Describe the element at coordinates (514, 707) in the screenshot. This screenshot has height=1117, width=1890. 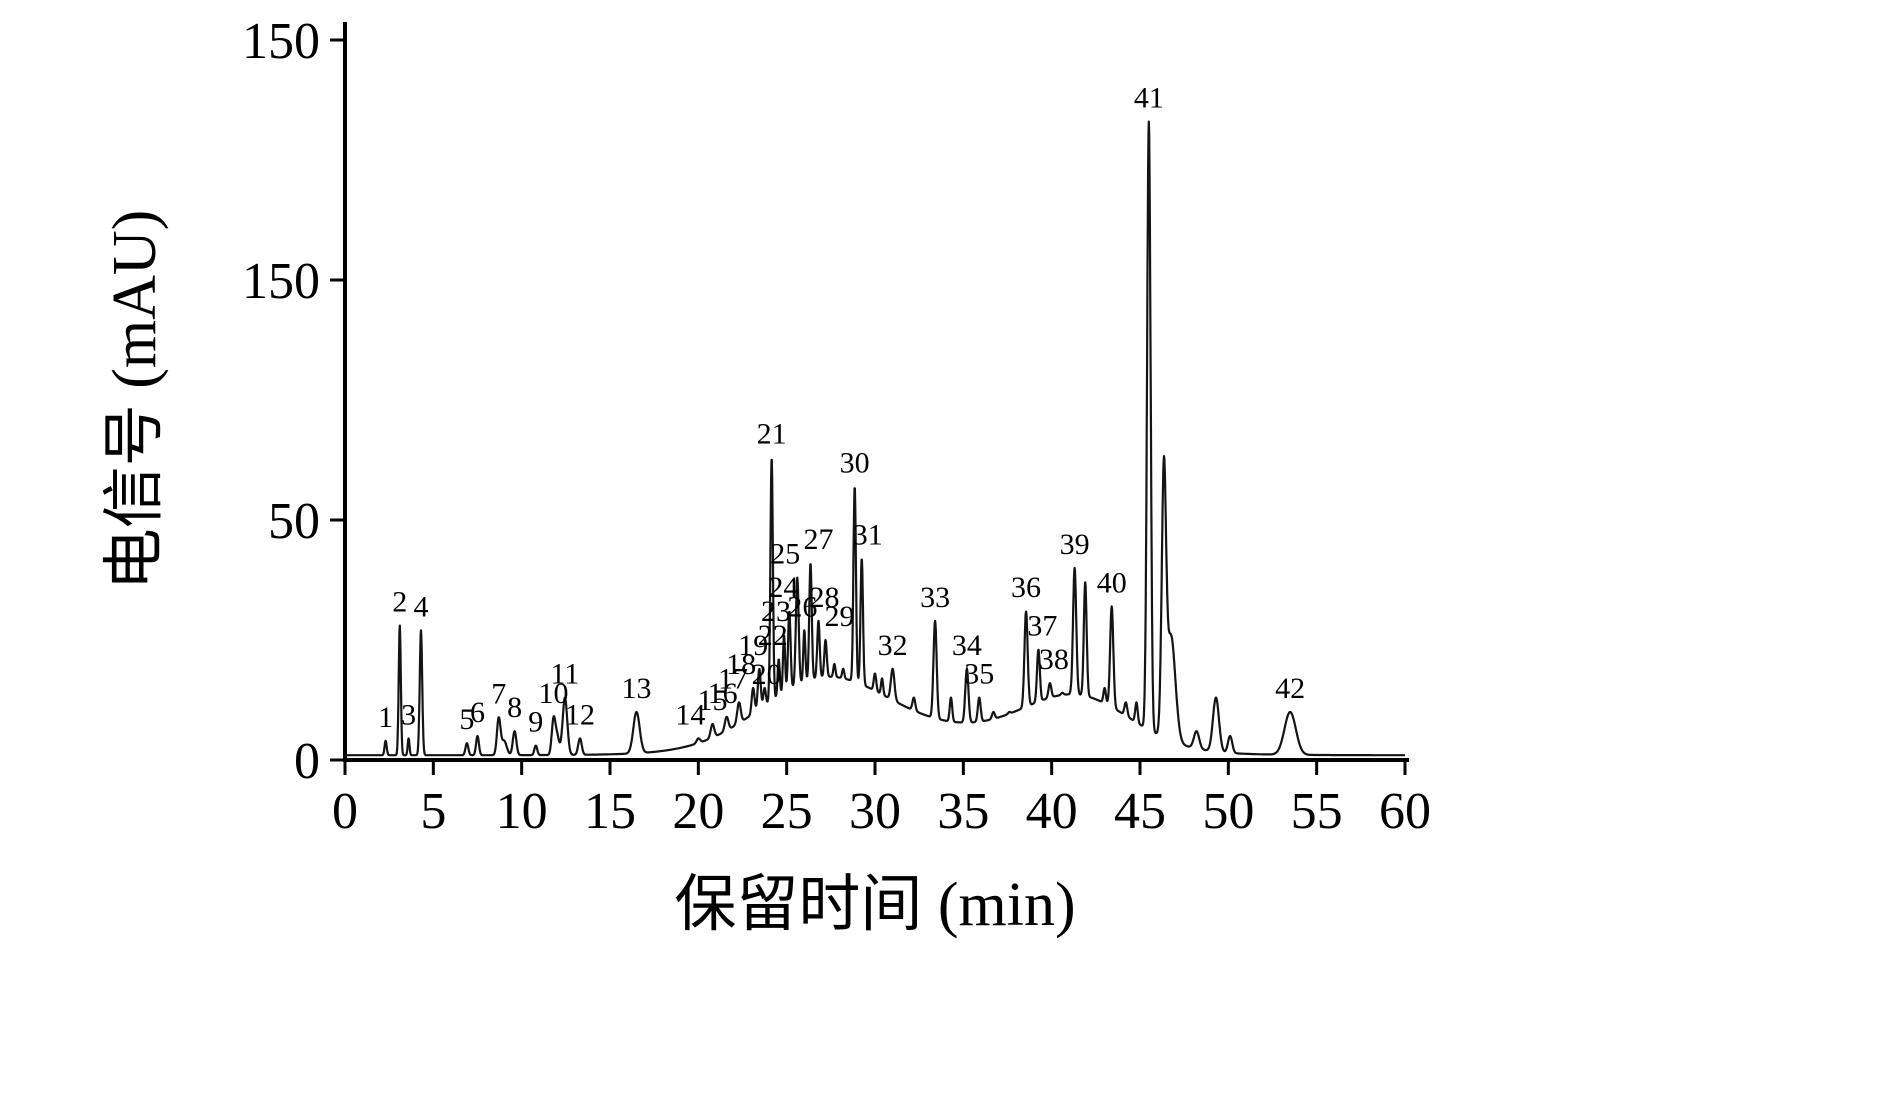
I see `peak-label-8: 8` at that location.